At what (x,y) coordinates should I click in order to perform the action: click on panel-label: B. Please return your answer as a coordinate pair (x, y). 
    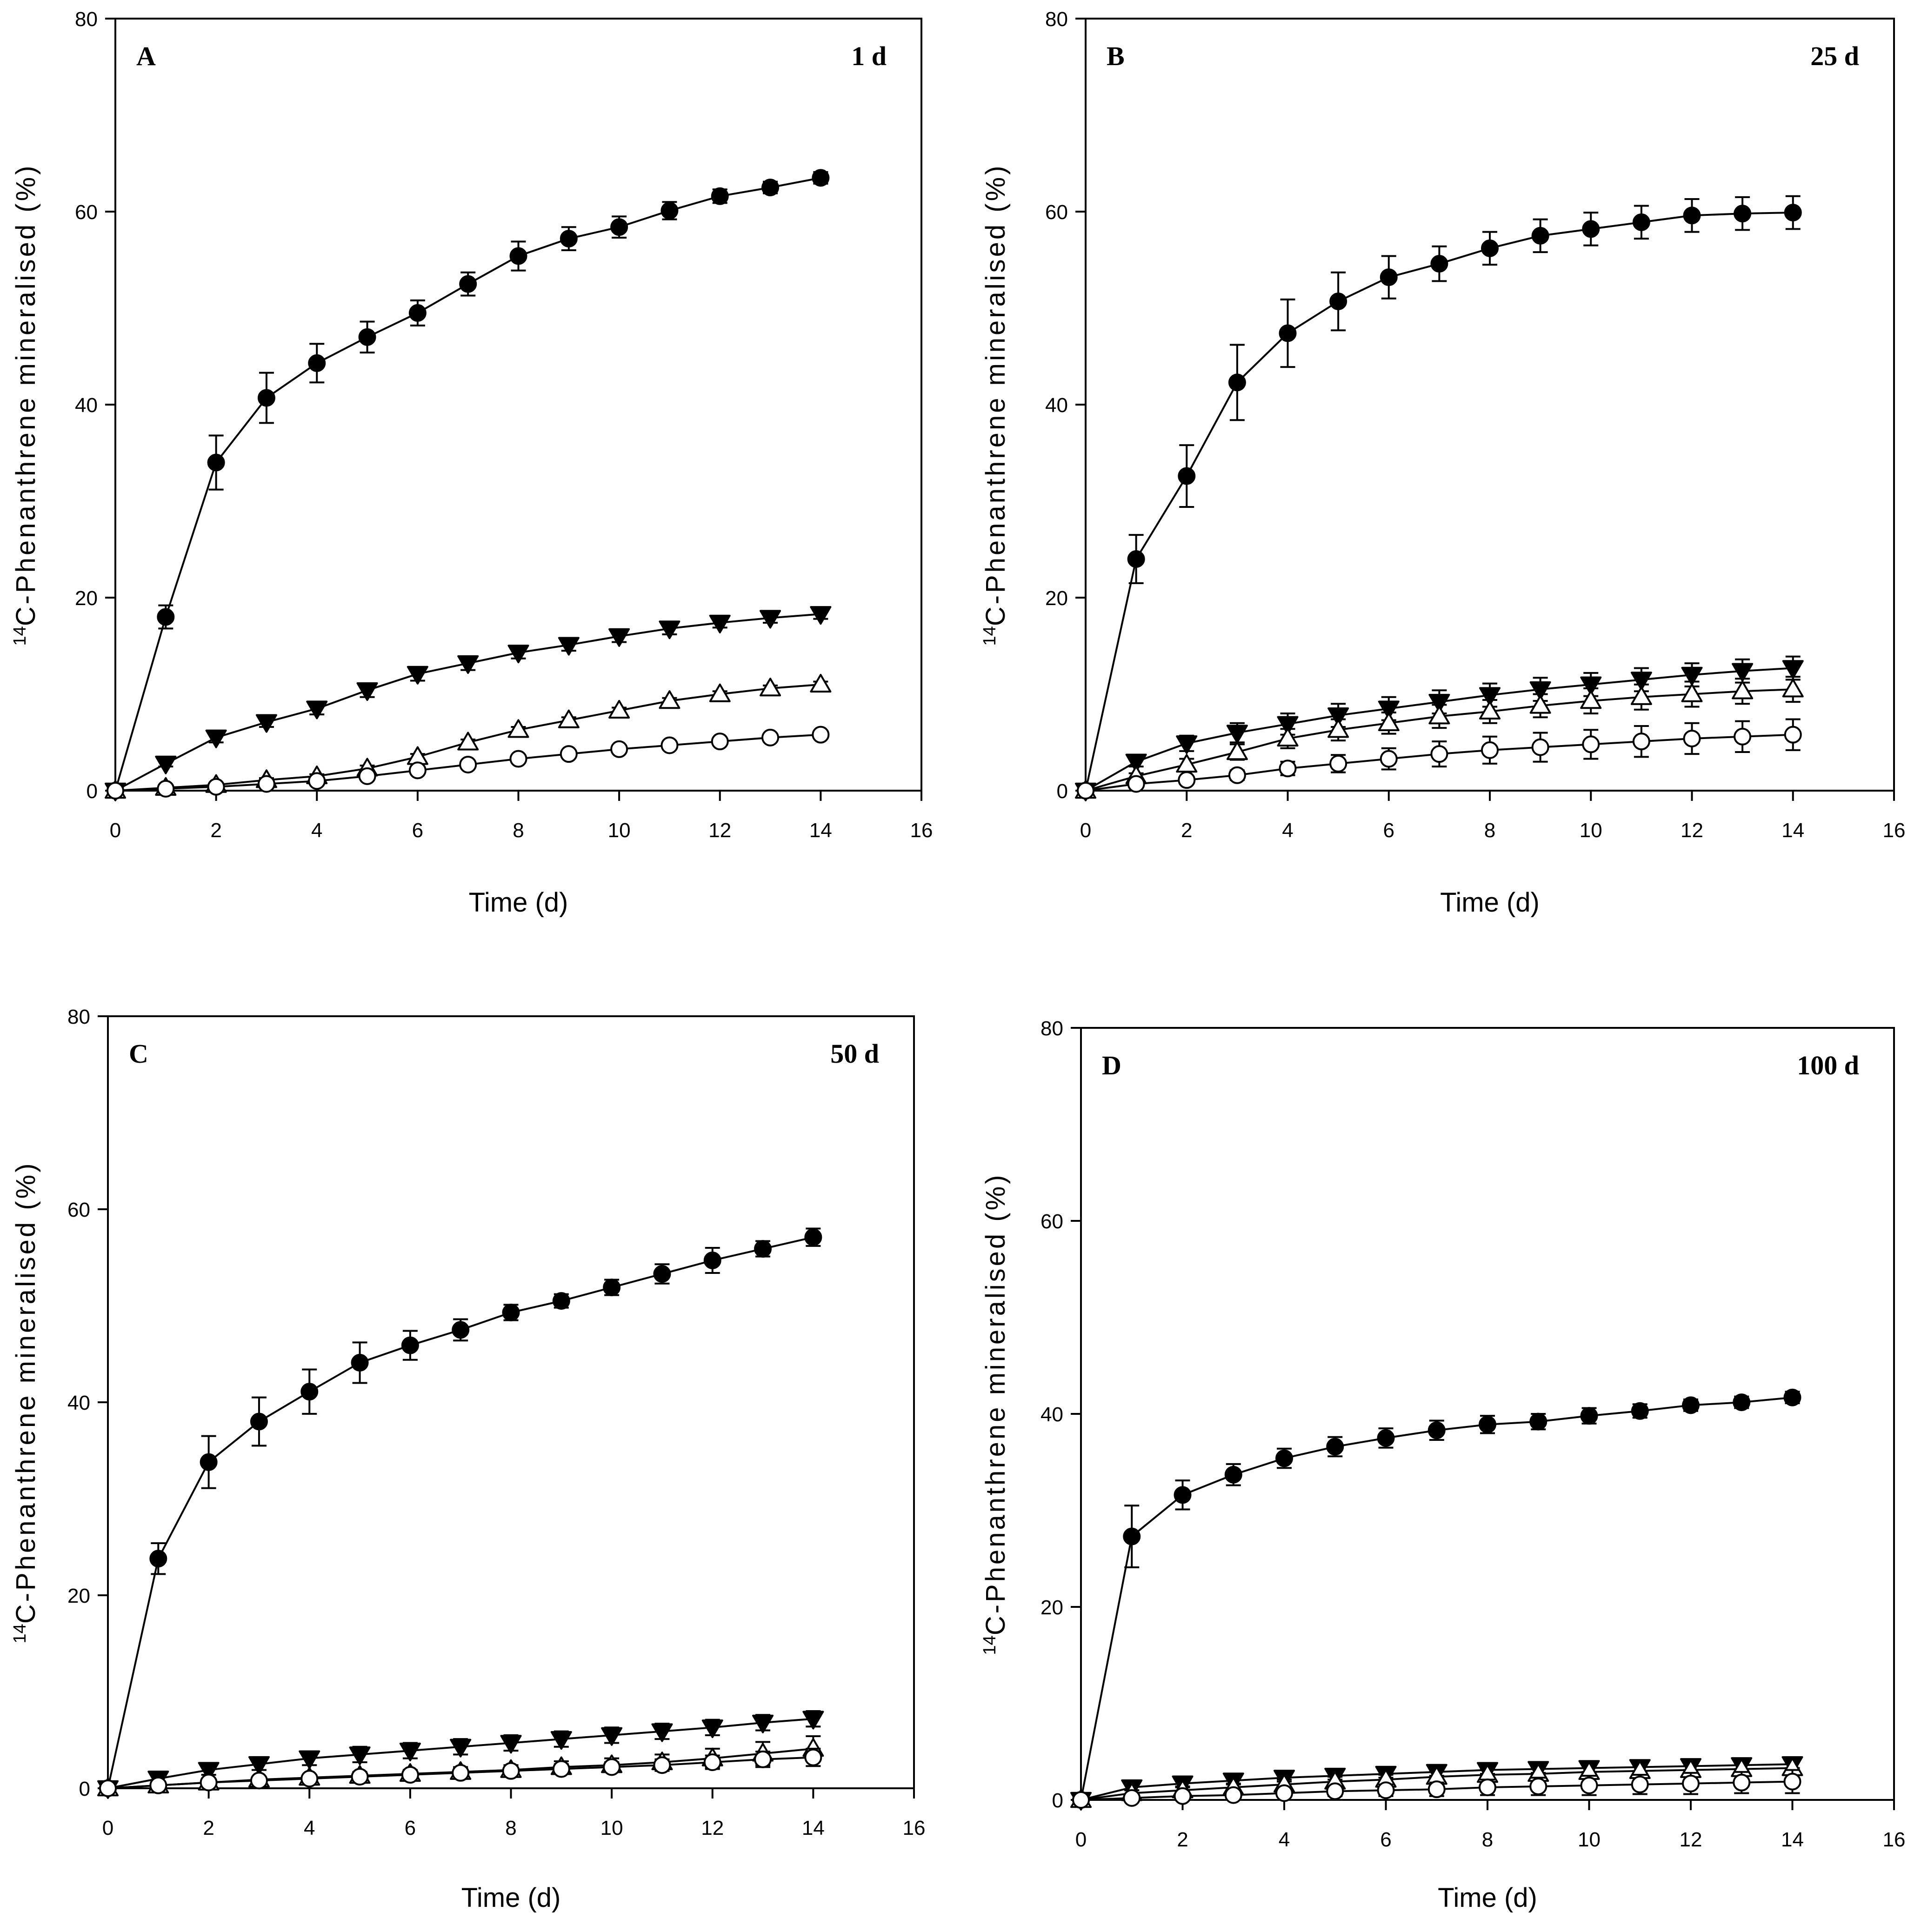
    Looking at the image, I should click on (1116, 56).